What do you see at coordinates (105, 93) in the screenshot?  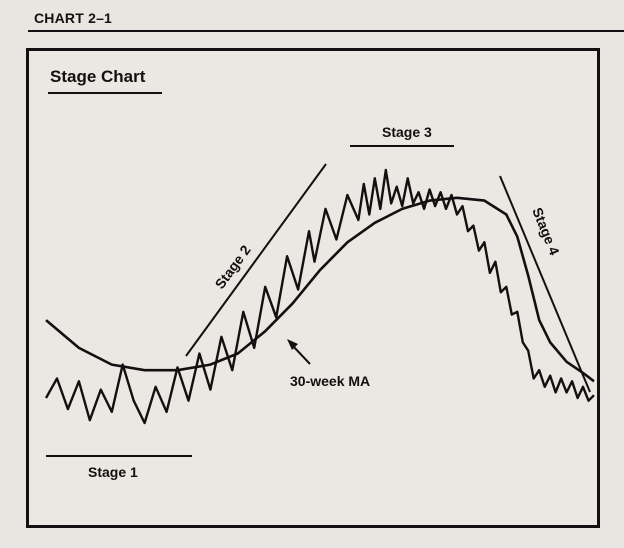 I see `title-underline` at bounding box center [105, 93].